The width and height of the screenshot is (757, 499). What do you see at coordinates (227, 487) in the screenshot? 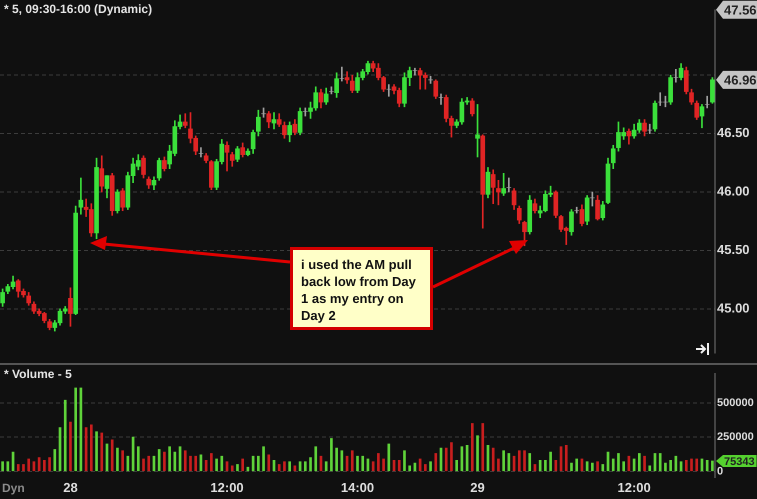
I see `x-tick-label: 12:00` at bounding box center [227, 487].